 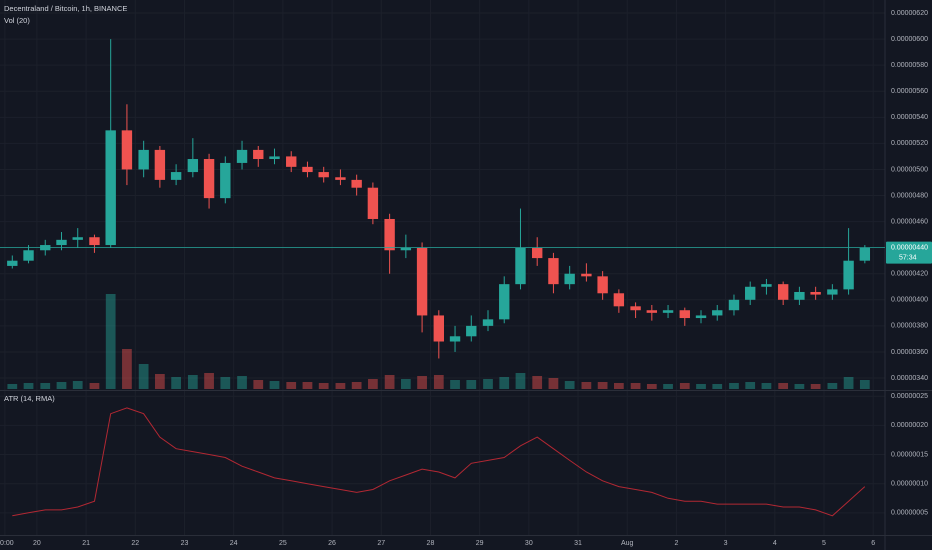 I want to click on x-tick-label: 24, so click(x=234, y=543).